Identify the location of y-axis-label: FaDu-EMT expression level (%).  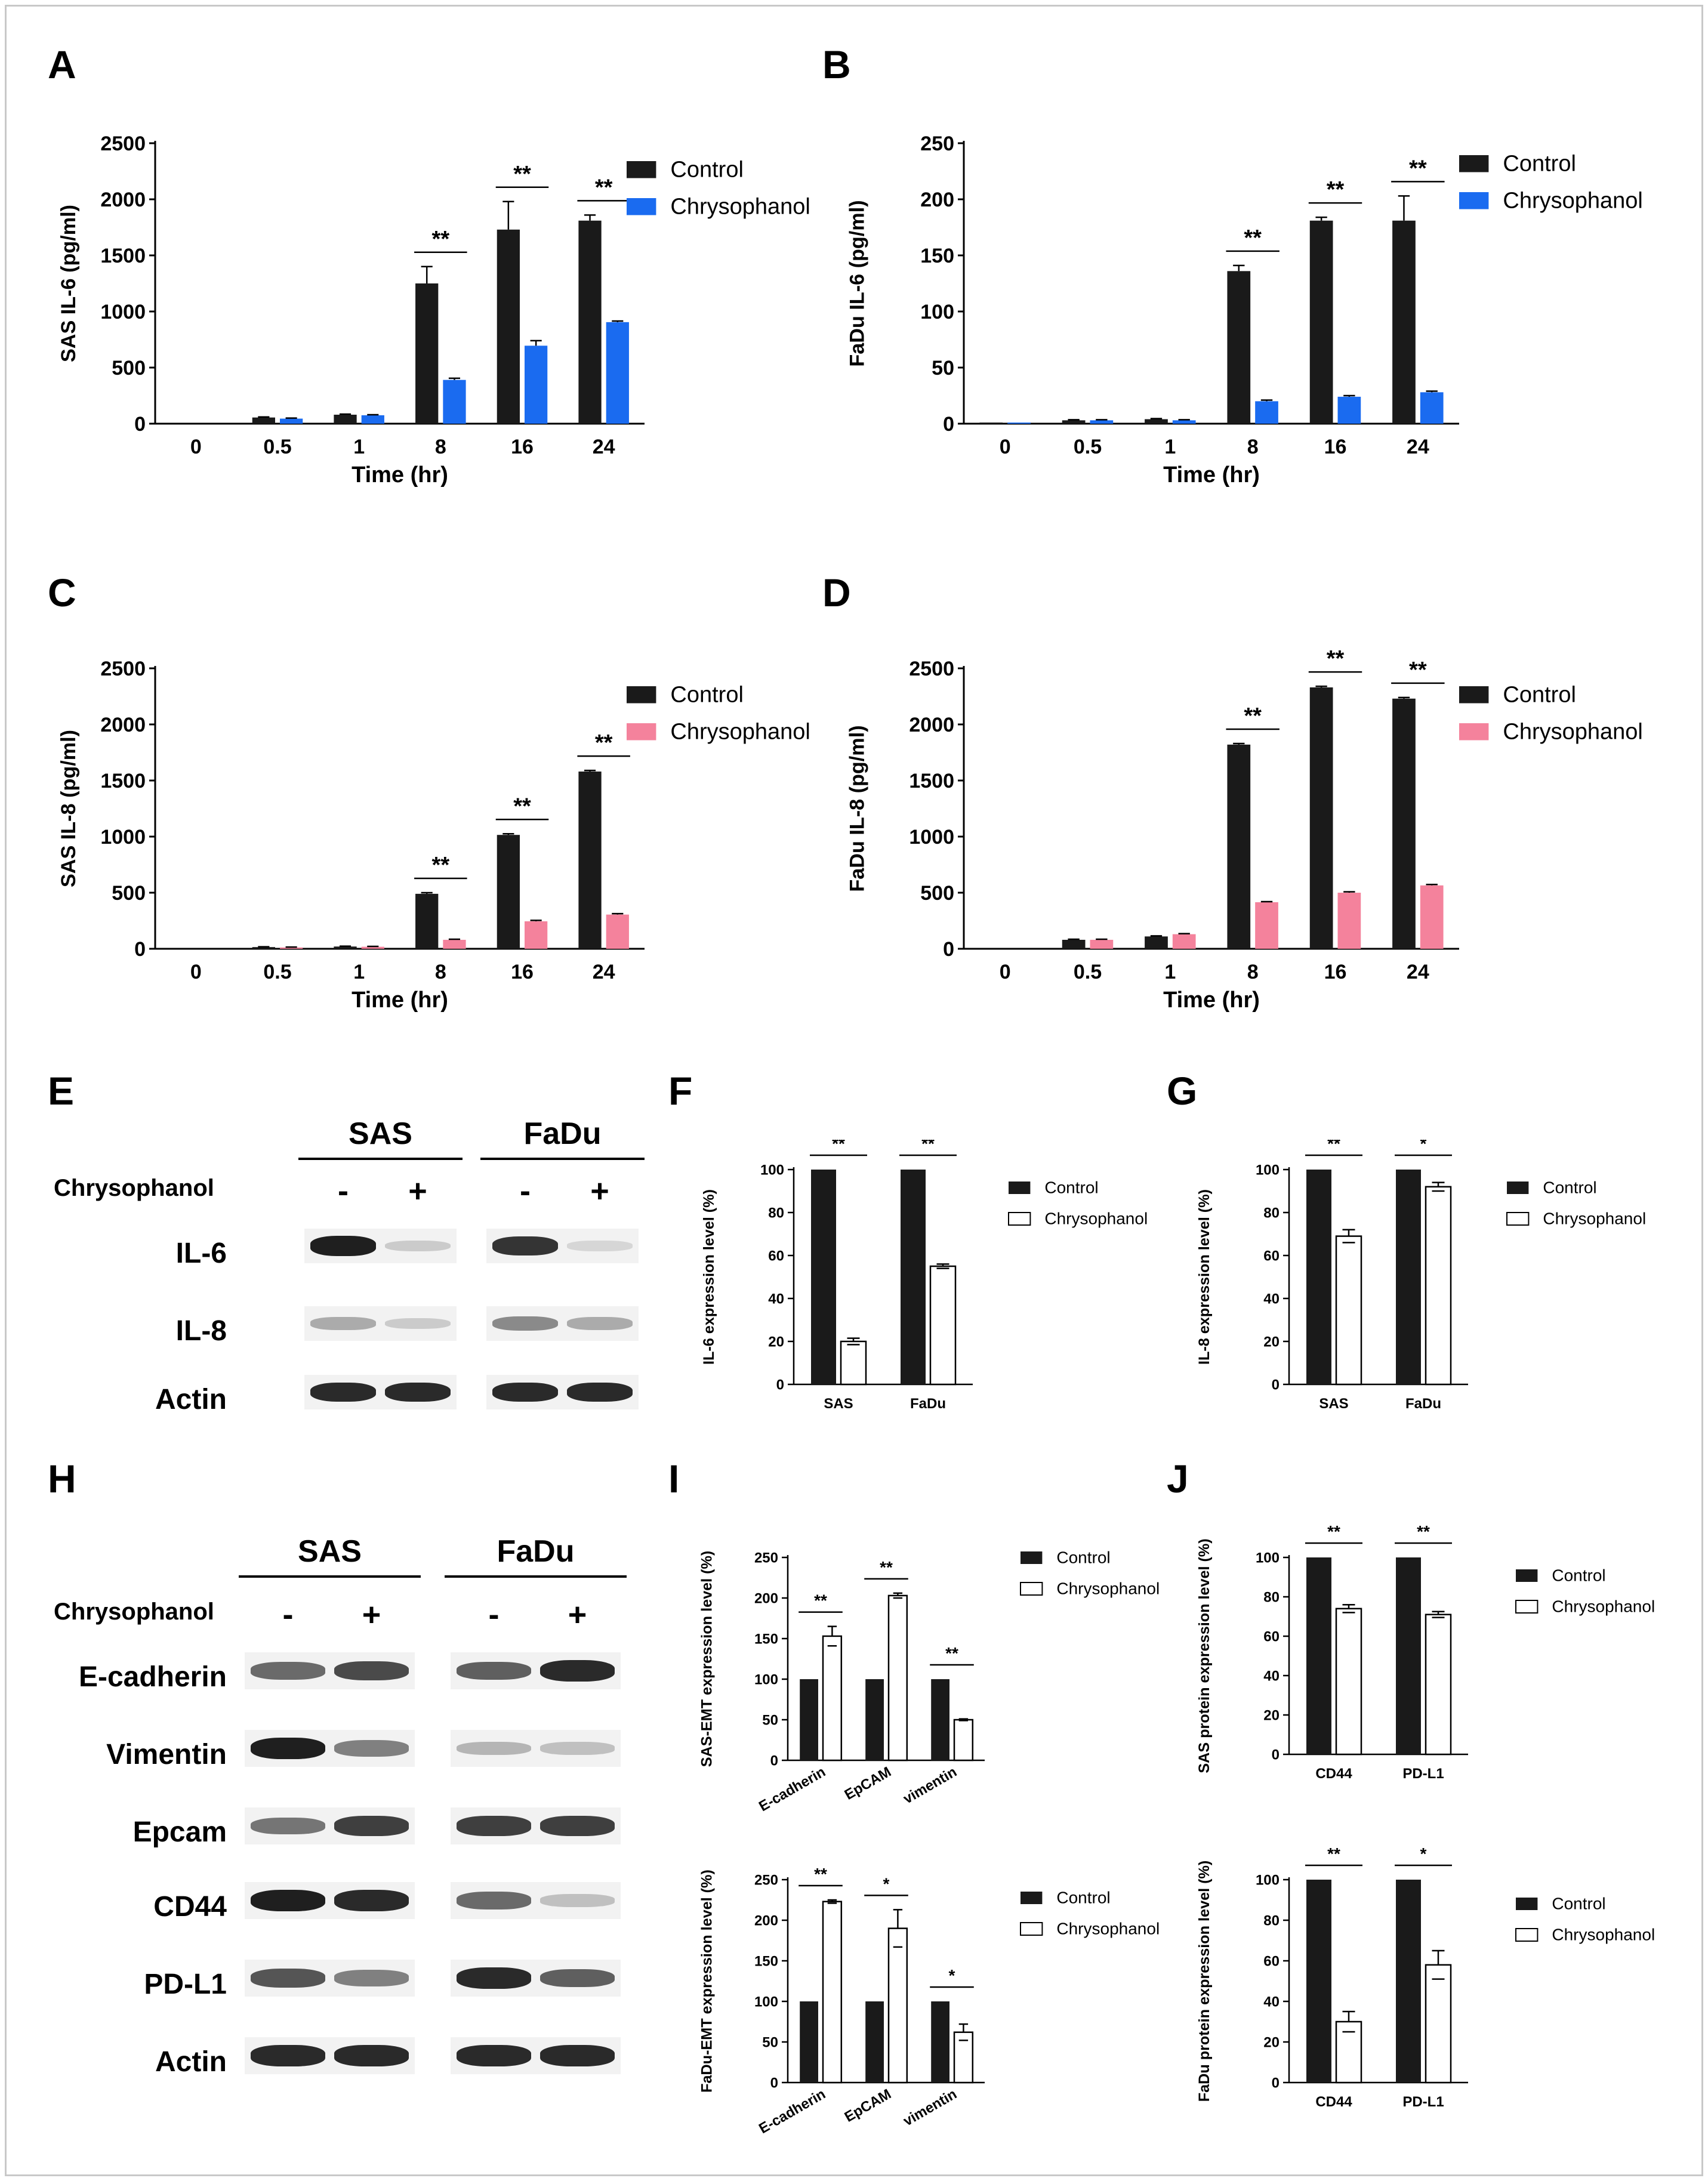
(708, 1982).